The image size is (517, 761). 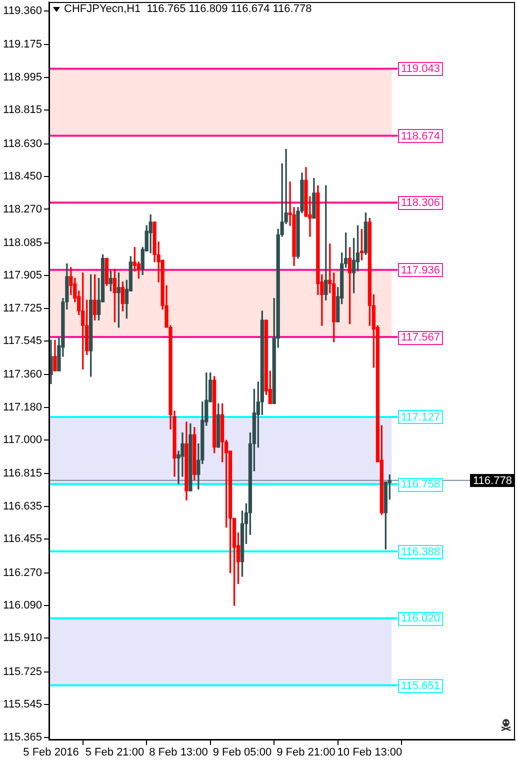 What do you see at coordinates (420, 136) in the screenshot?
I see `ref-line-label: 118.674` at bounding box center [420, 136].